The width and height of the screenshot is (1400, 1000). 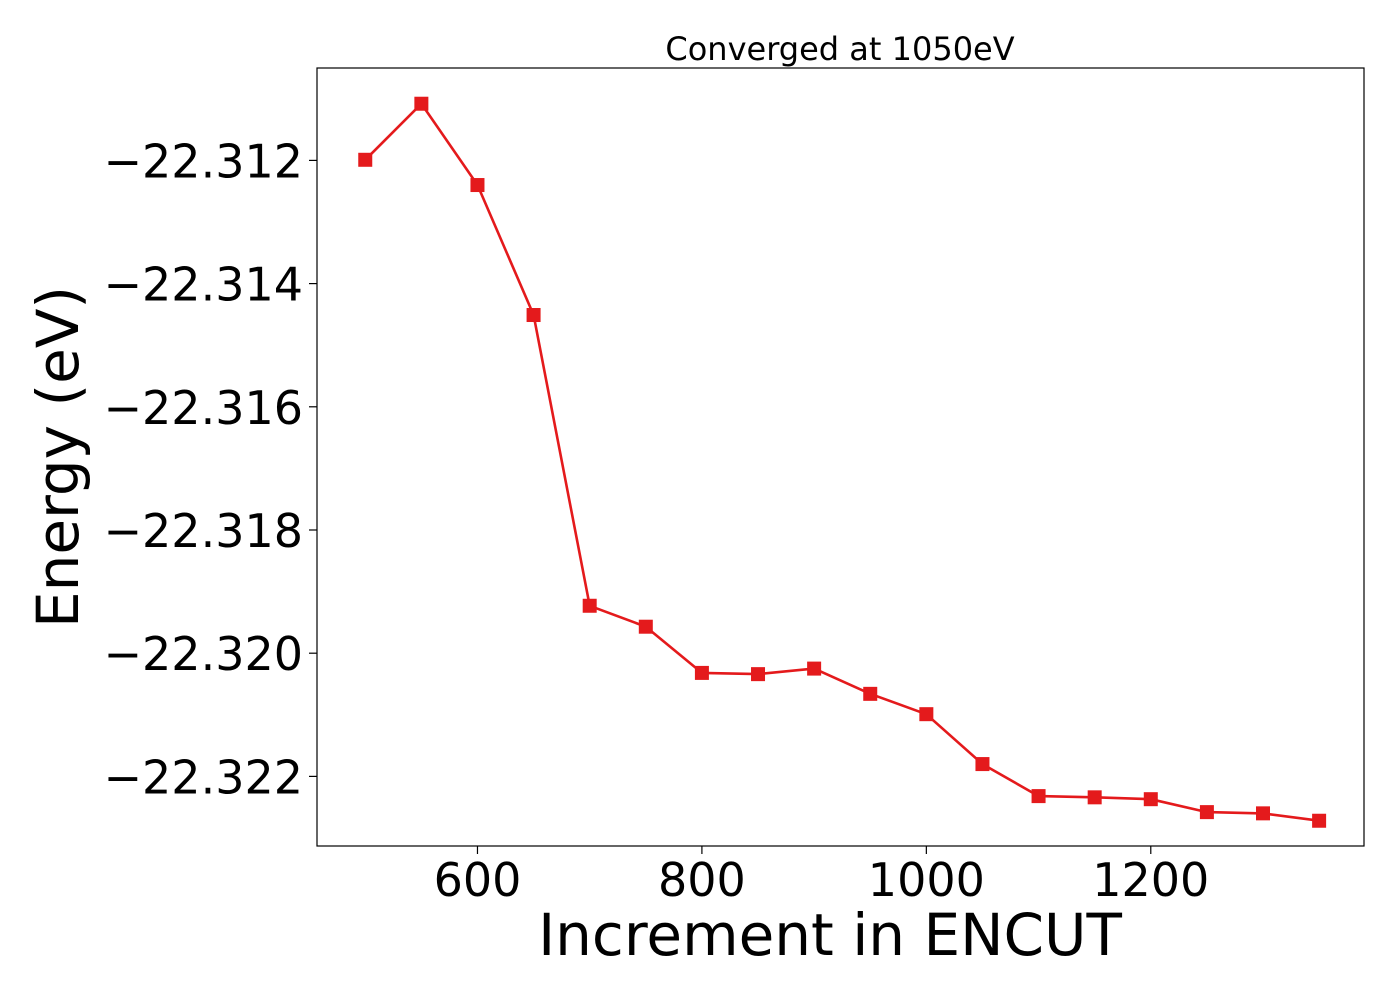 I want to click on x-tick-label: 800, so click(x=702, y=880).